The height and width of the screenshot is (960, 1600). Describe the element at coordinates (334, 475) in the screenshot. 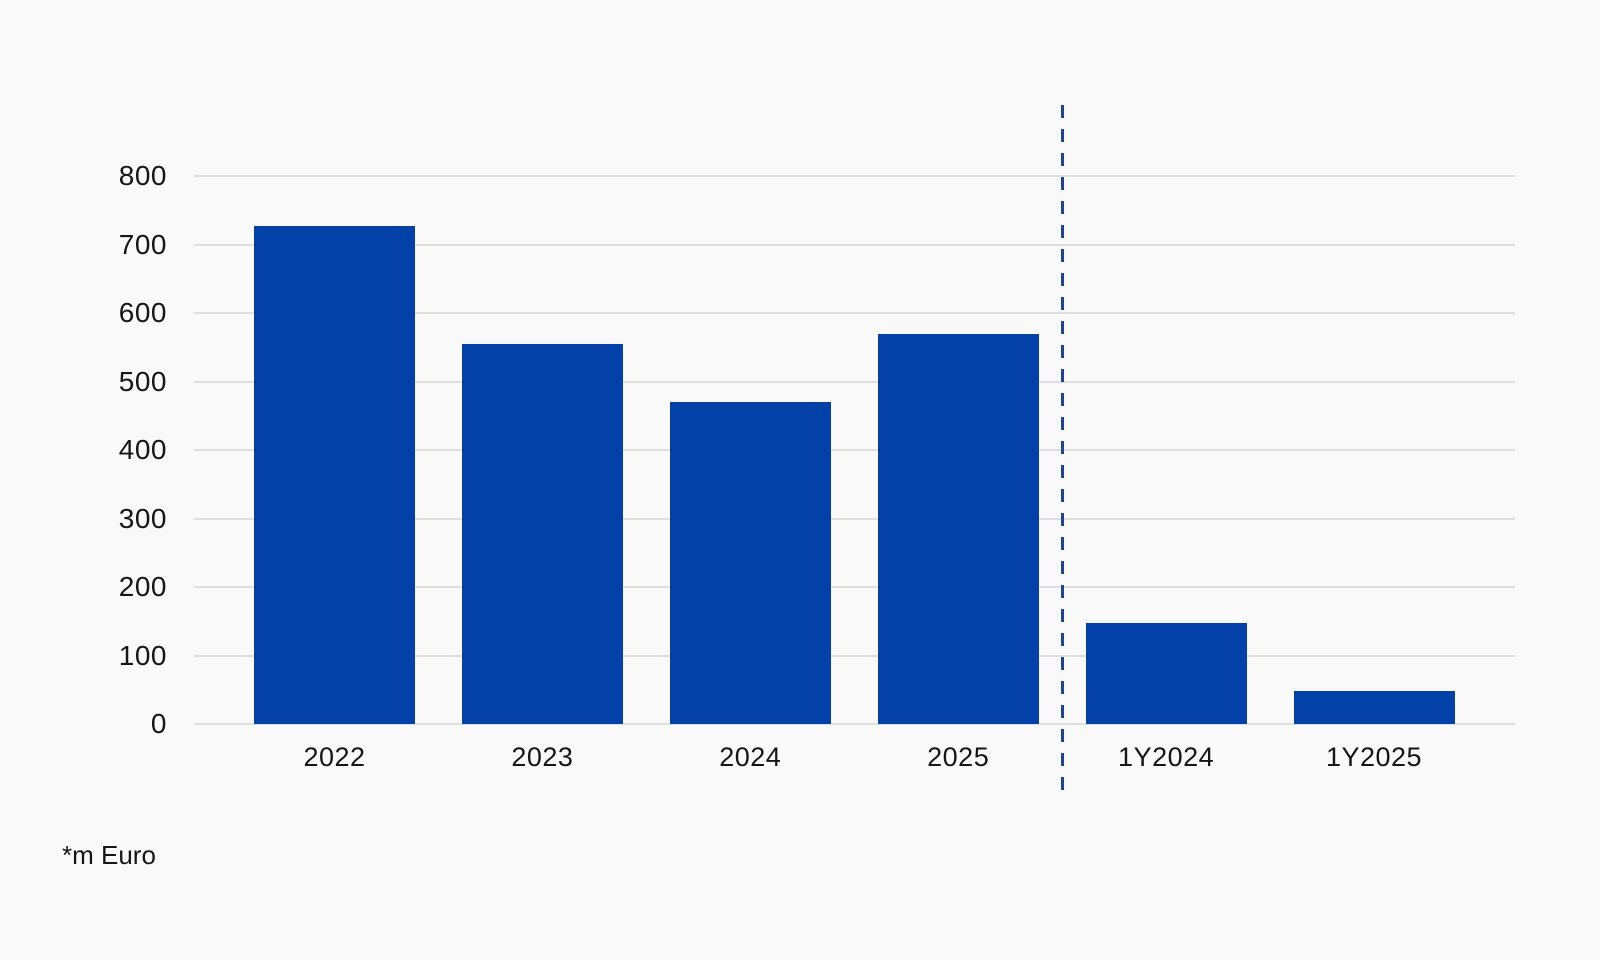

I see `bar-2022` at that location.